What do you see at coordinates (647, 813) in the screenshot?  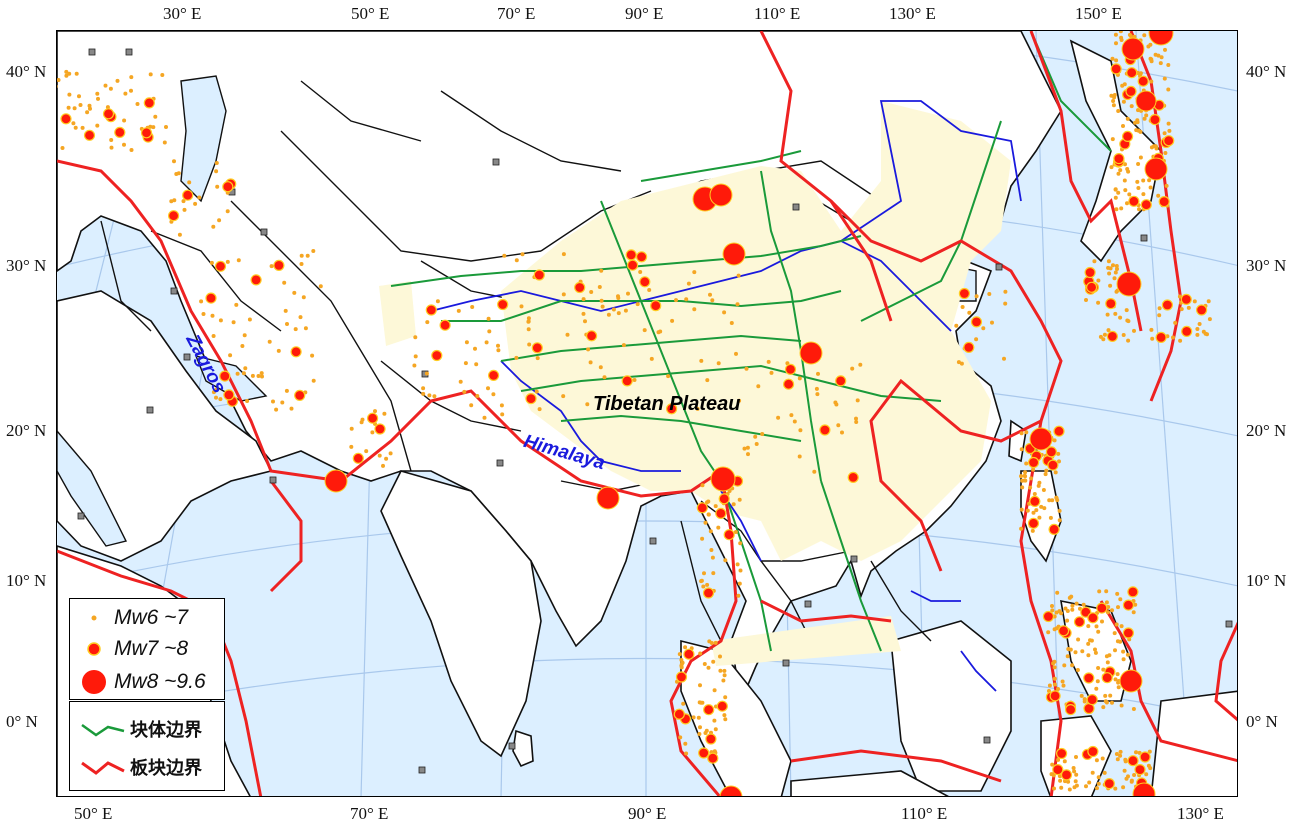 I see `bottom-lon-label-90: 90° E` at bounding box center [647, 813].